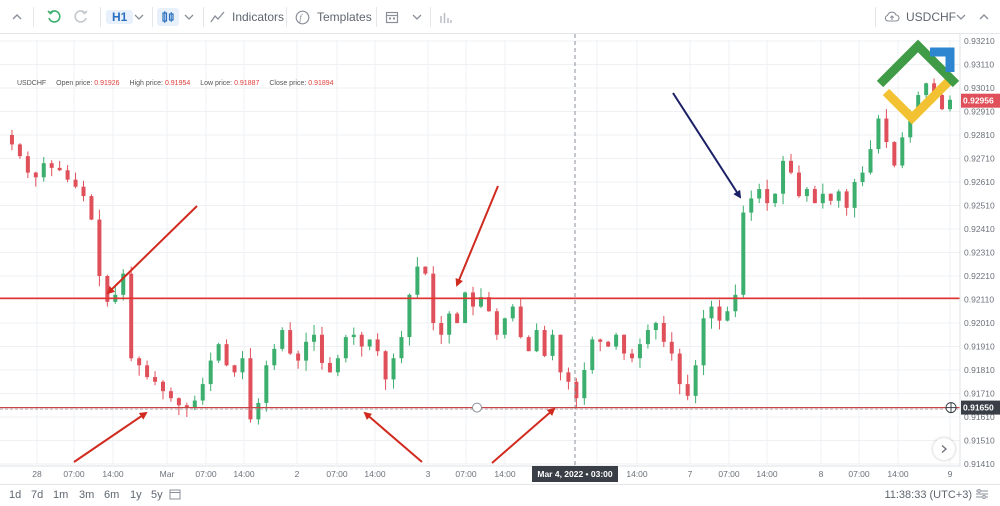 The image size is (1000, 506). What do you see at coordinates (81, 17) in the screenshot?
I see `redo-icon` at bounding box center [81, 17].